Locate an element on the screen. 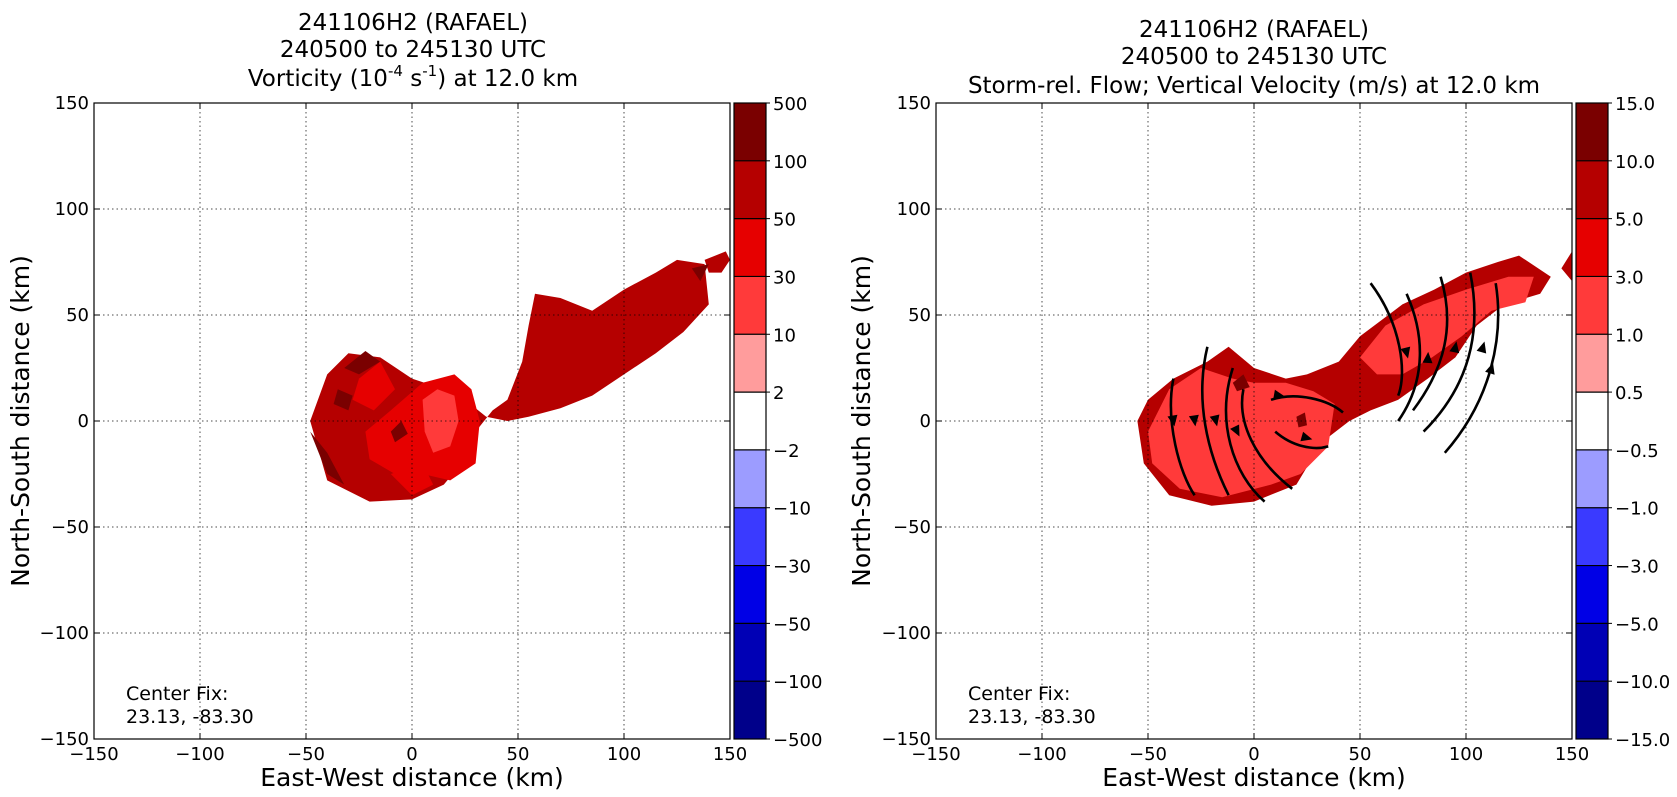 The height and width of the screenshot is (797, 1677). storm-relative-streamlines is located at coordinates (1333, 387).